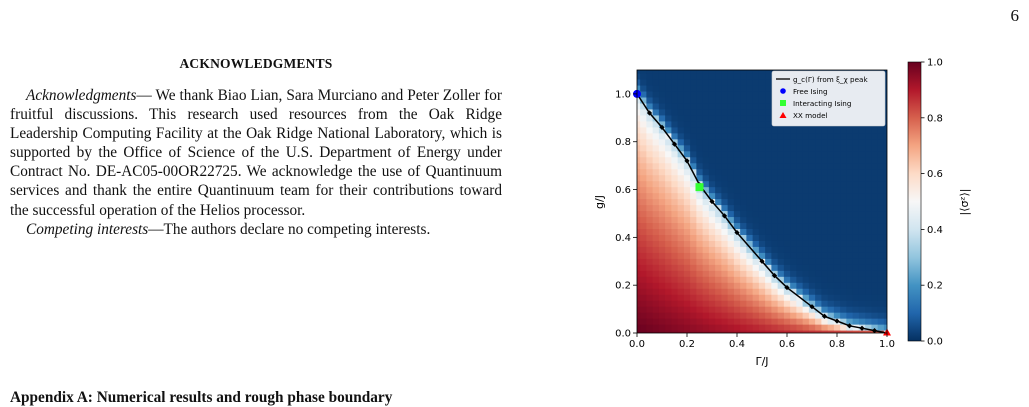 Image resolution: width=1029 pixels, height=407 pixels. I want to click on y-tick-label: 1.0, so click(623, 94).